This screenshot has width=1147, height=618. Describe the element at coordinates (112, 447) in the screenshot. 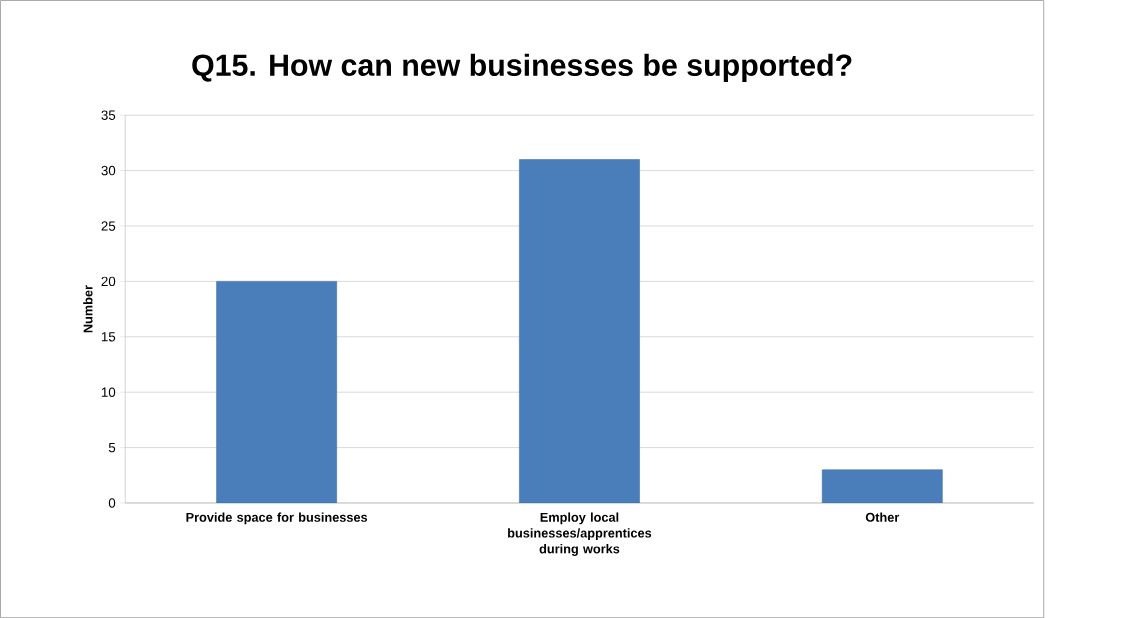

I see `y-tick-label: 5` at that location.